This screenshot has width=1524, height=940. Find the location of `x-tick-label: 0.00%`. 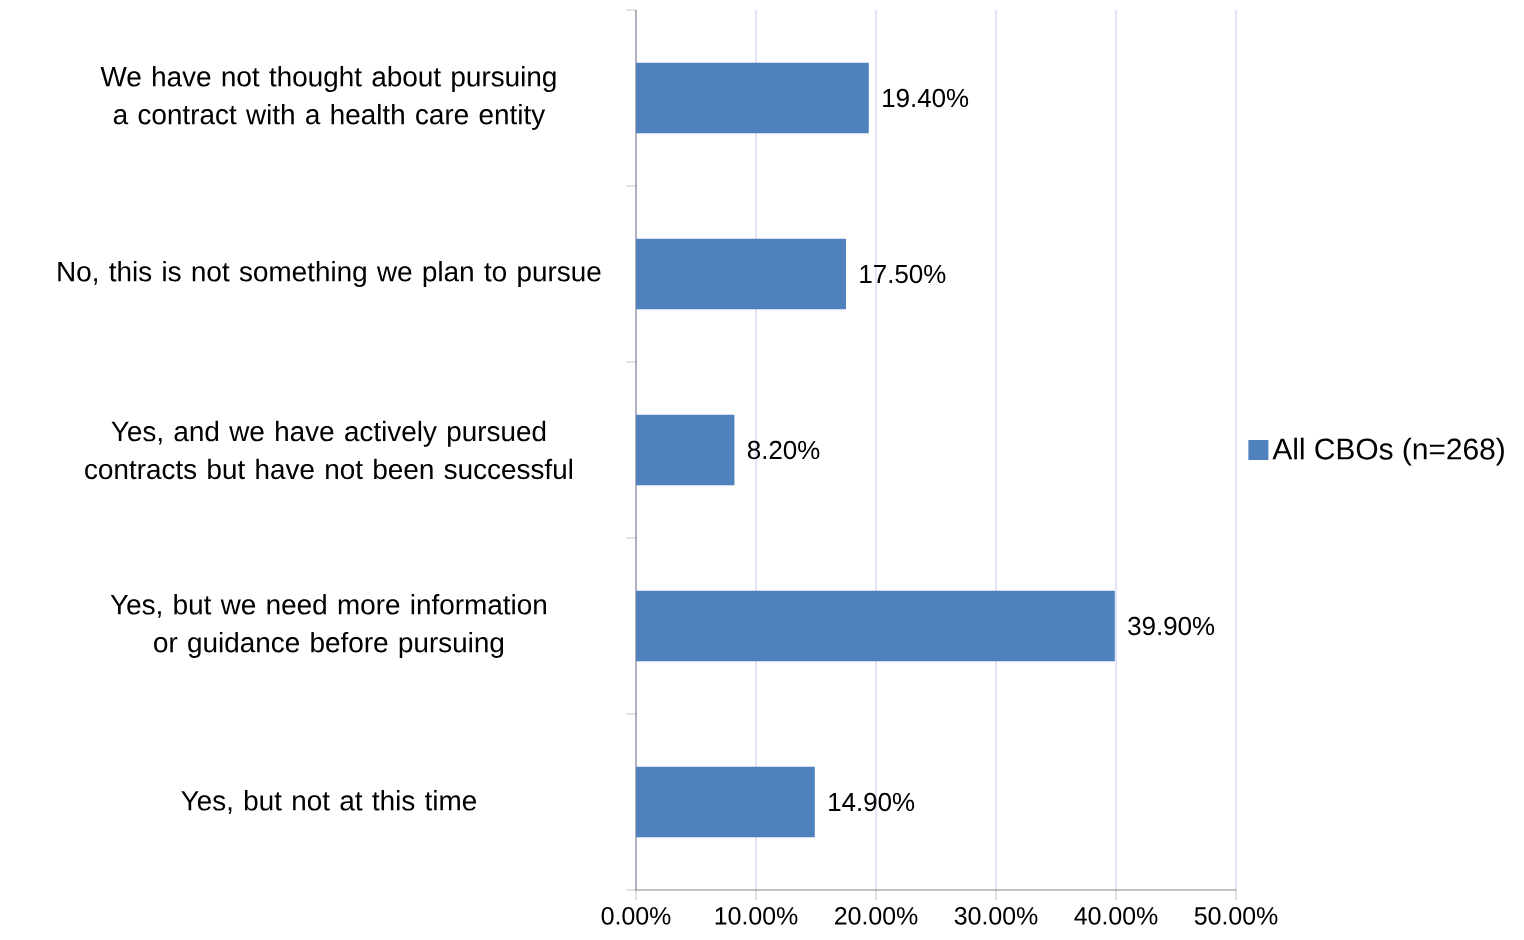

x-tick-label: 0.00% is located at coordinates (636, 916).